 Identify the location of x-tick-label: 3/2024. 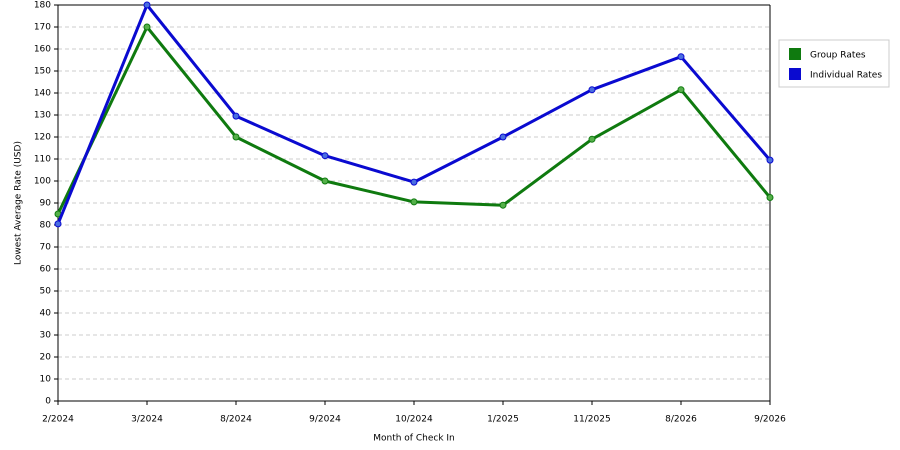
(147, 420).